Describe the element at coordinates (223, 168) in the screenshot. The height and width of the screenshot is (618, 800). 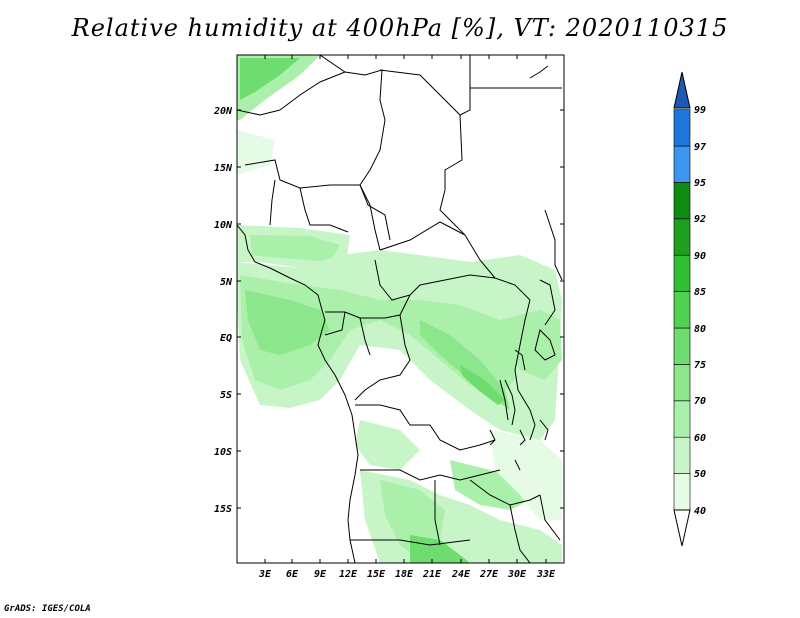
I see `lat-label-15n: 15N` at that location.